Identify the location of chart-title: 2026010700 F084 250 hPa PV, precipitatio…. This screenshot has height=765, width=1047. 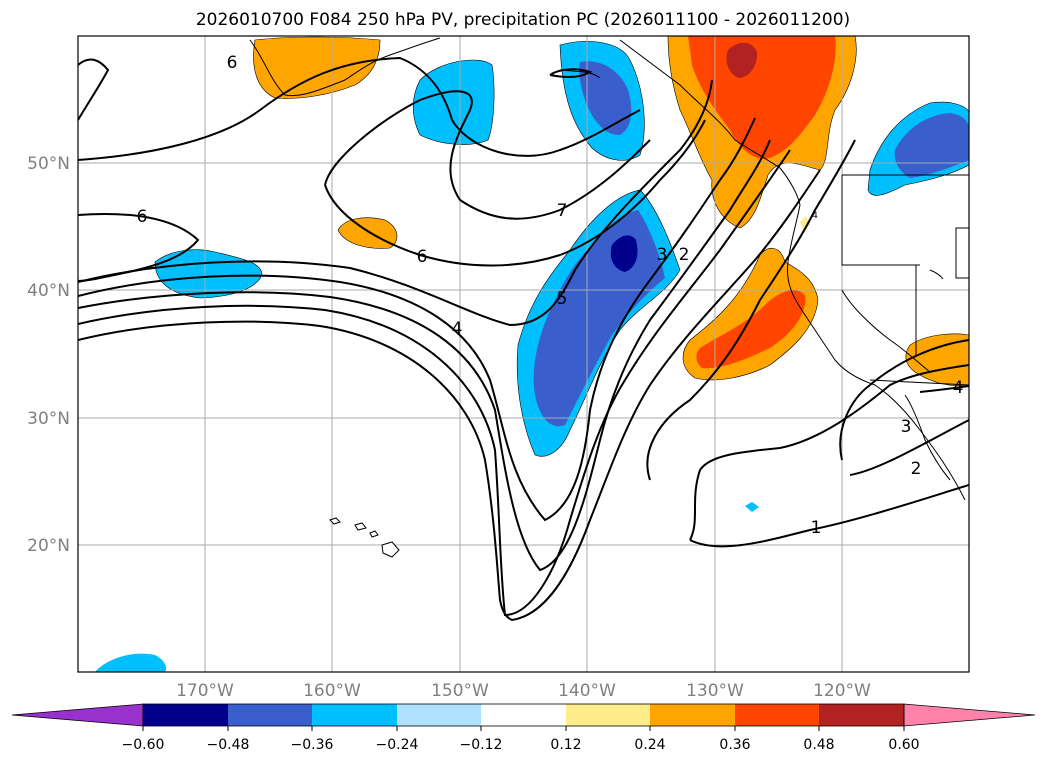
(523, 20).